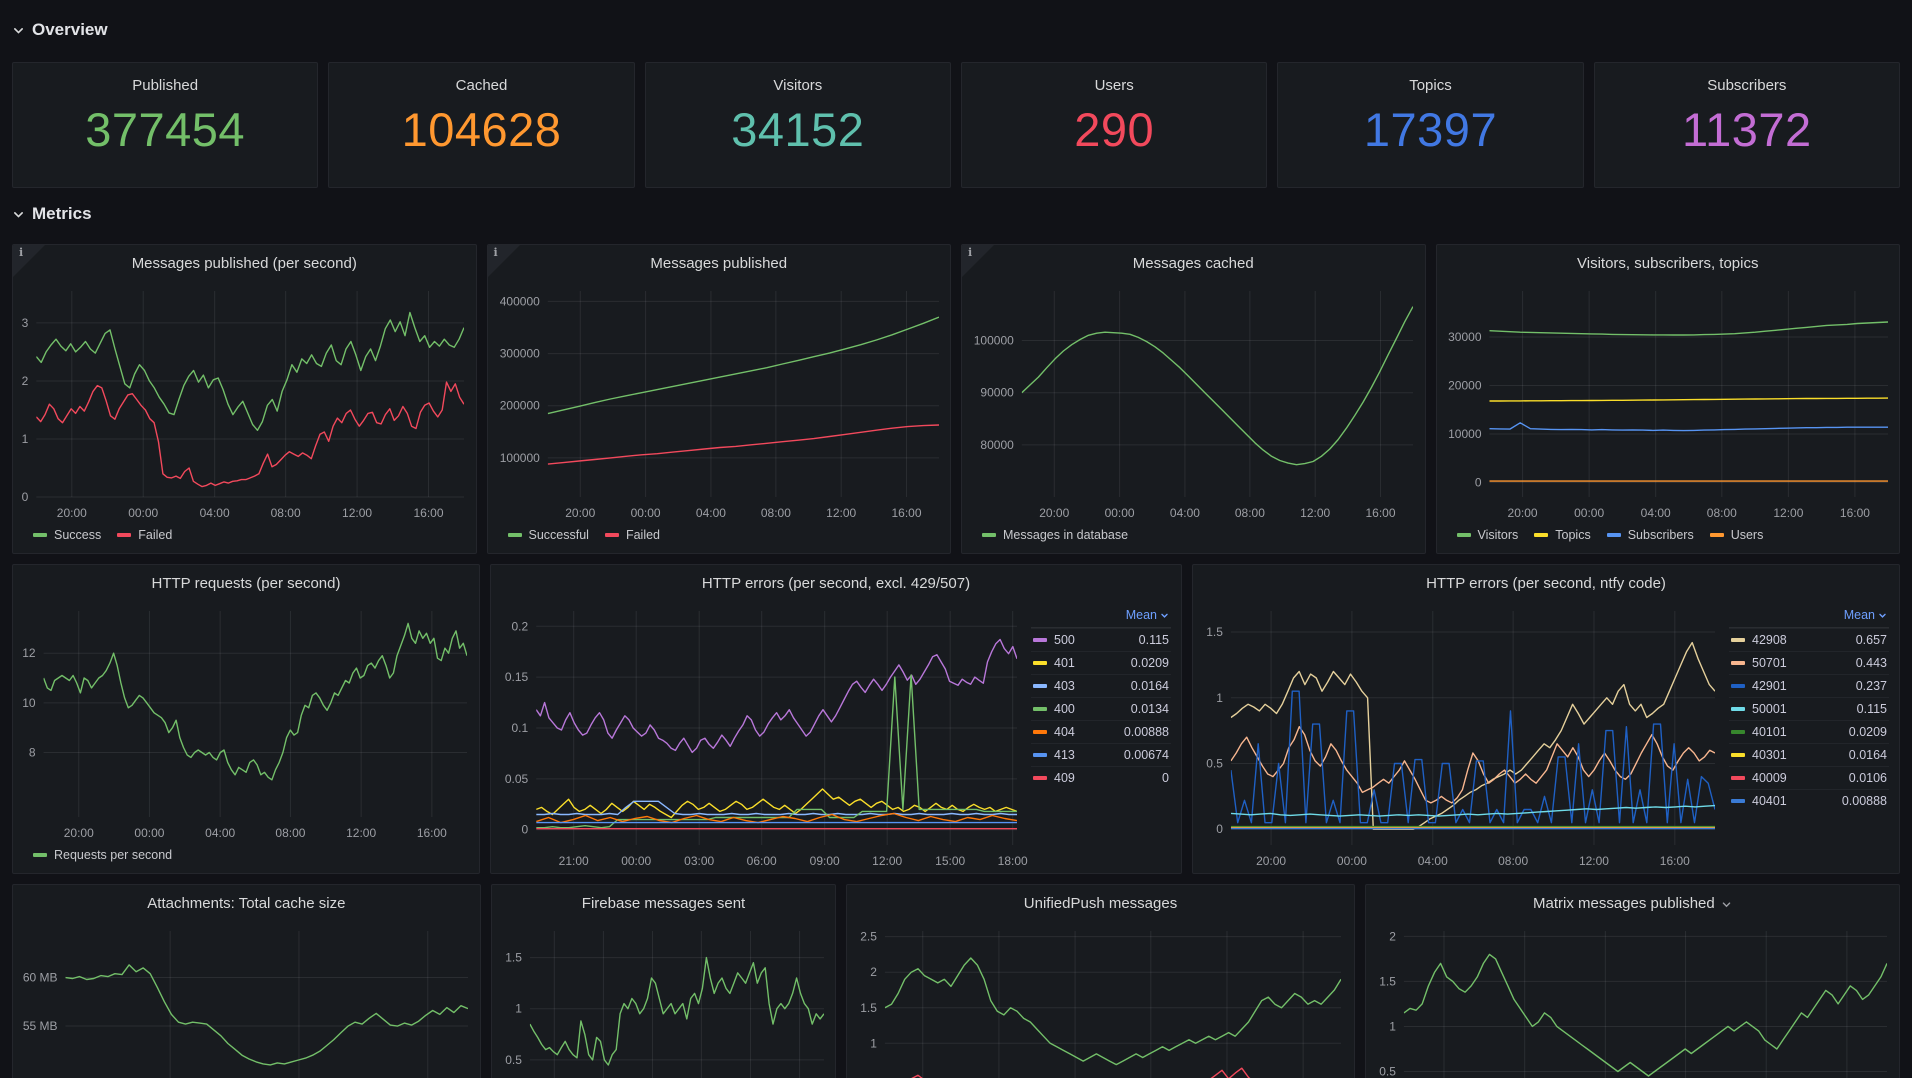 The image size is (1912, 1078). What do you see at coordinates (1882, 615) in the screenshot?
I see `sort-chevron-icon` at bounding box center [1882, 615].